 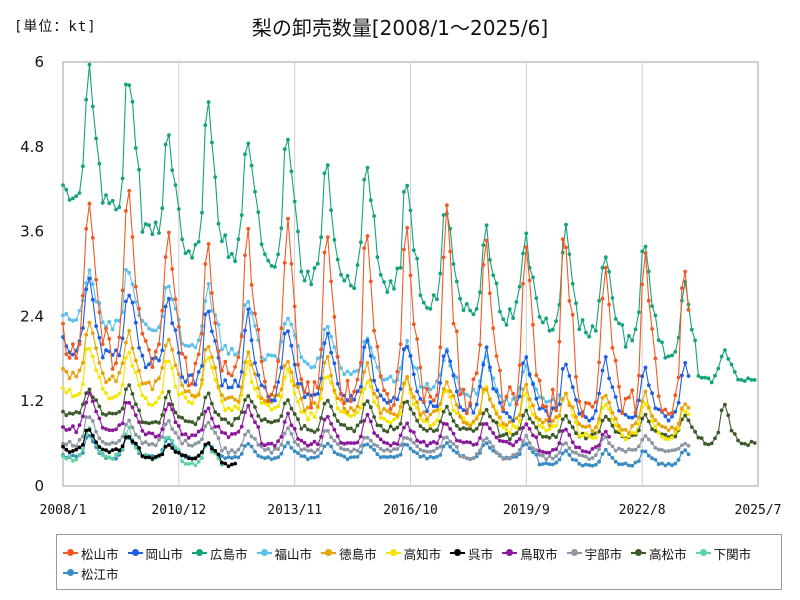 I want to click on legend-item: 高松市, so click(x=659, y=553).